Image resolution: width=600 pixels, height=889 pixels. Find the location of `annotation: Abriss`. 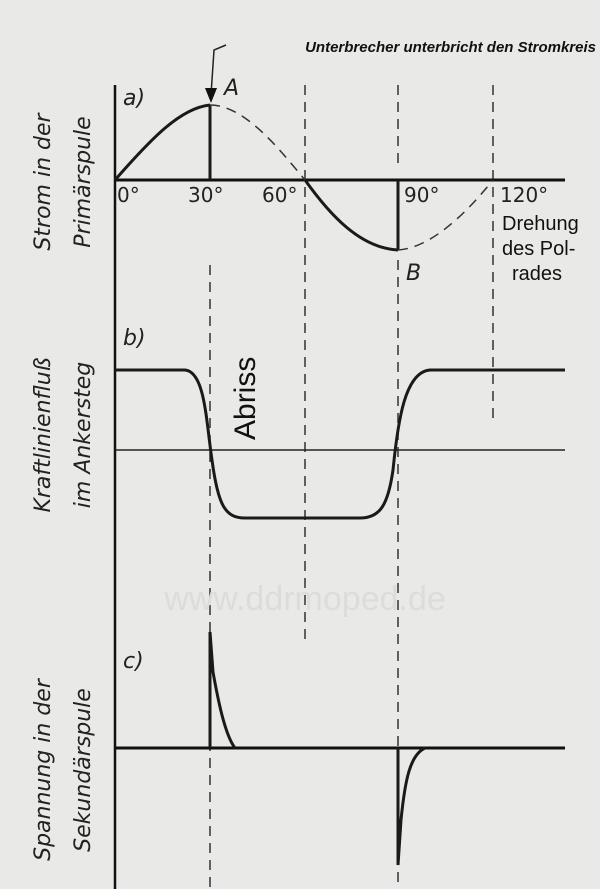

annotation: Abriss is located at coordinates (245, 398).